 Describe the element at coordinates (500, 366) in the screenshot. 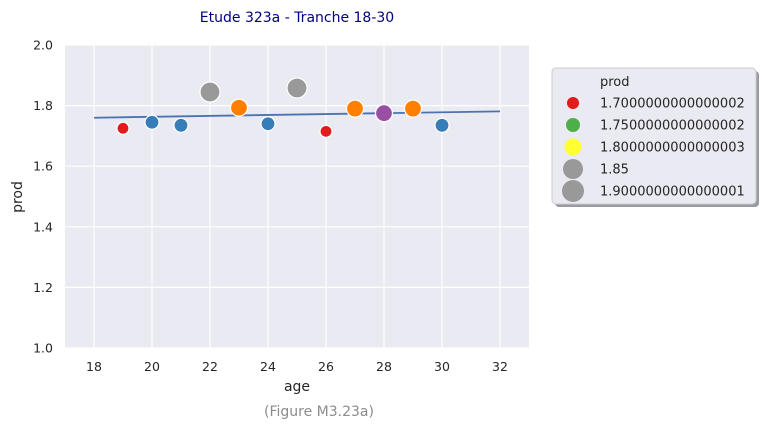

I see `x-tick-label: 32` at that location.